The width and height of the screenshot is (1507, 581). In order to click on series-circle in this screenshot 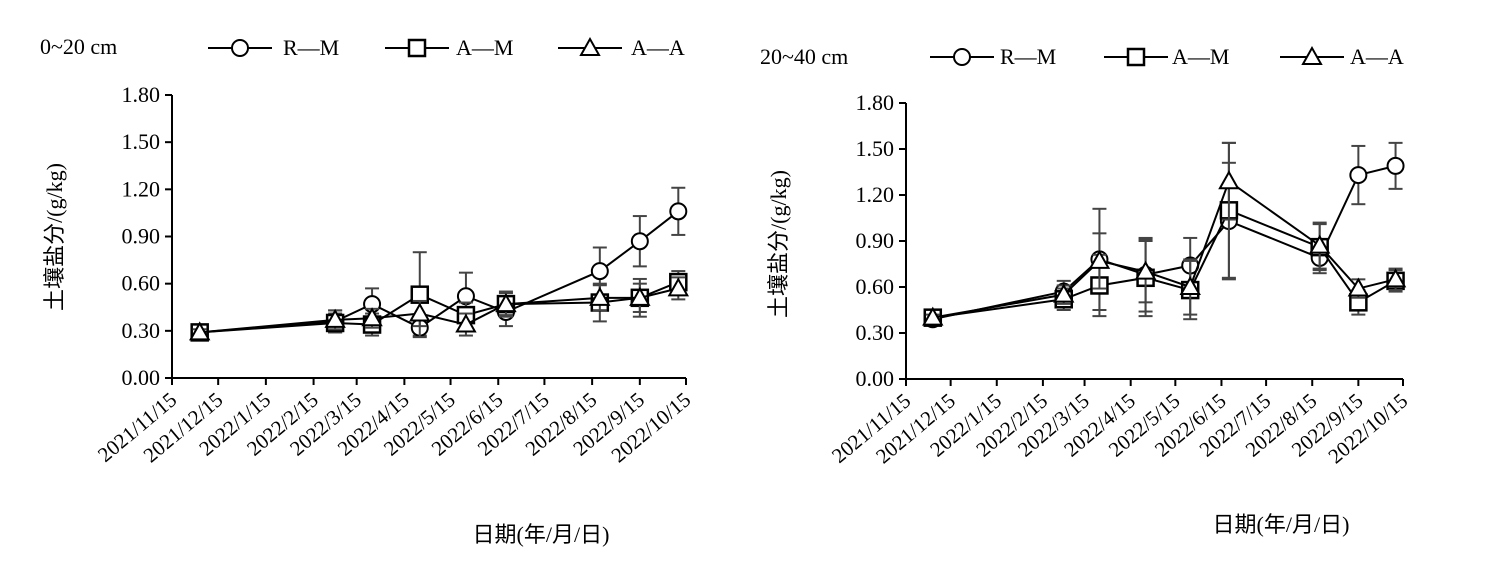, I will do `click(1164, 235)`.